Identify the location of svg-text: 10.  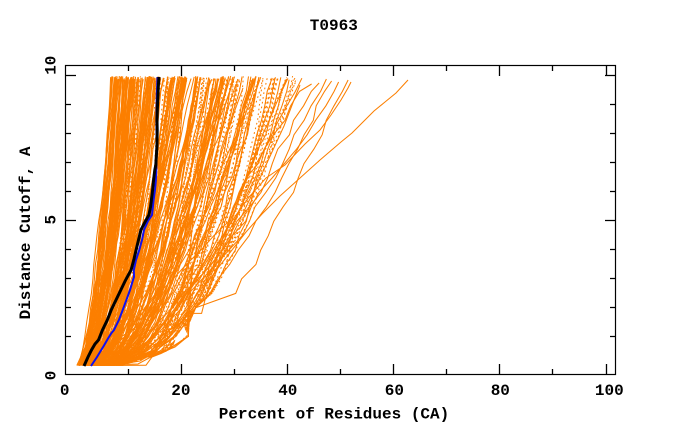
(52, 65).